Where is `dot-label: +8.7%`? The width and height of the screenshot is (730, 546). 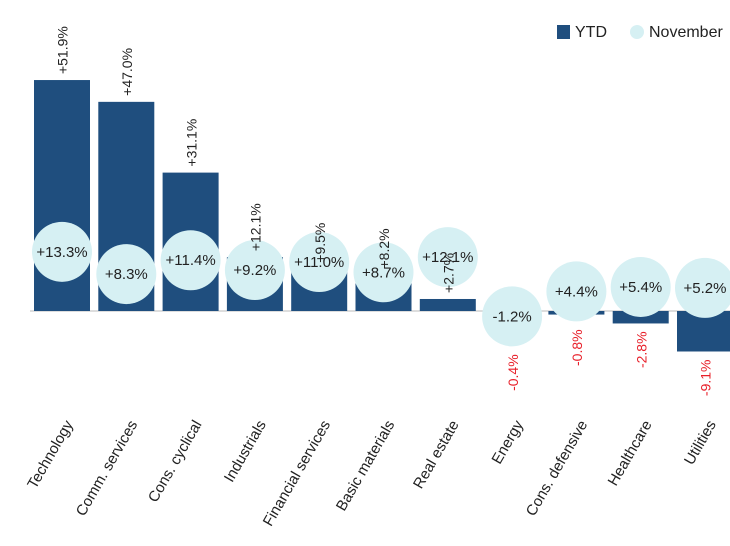 dot-label: +8.7% is located at coordinates (383, 272).